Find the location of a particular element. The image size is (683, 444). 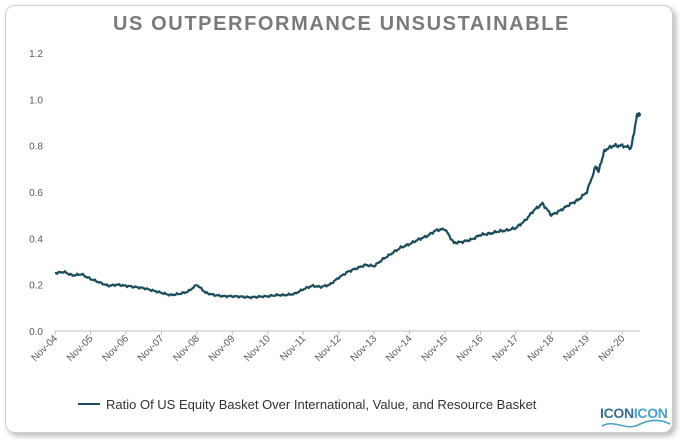

y-tick-label: 0.8 is located at coordinates (36, 147).